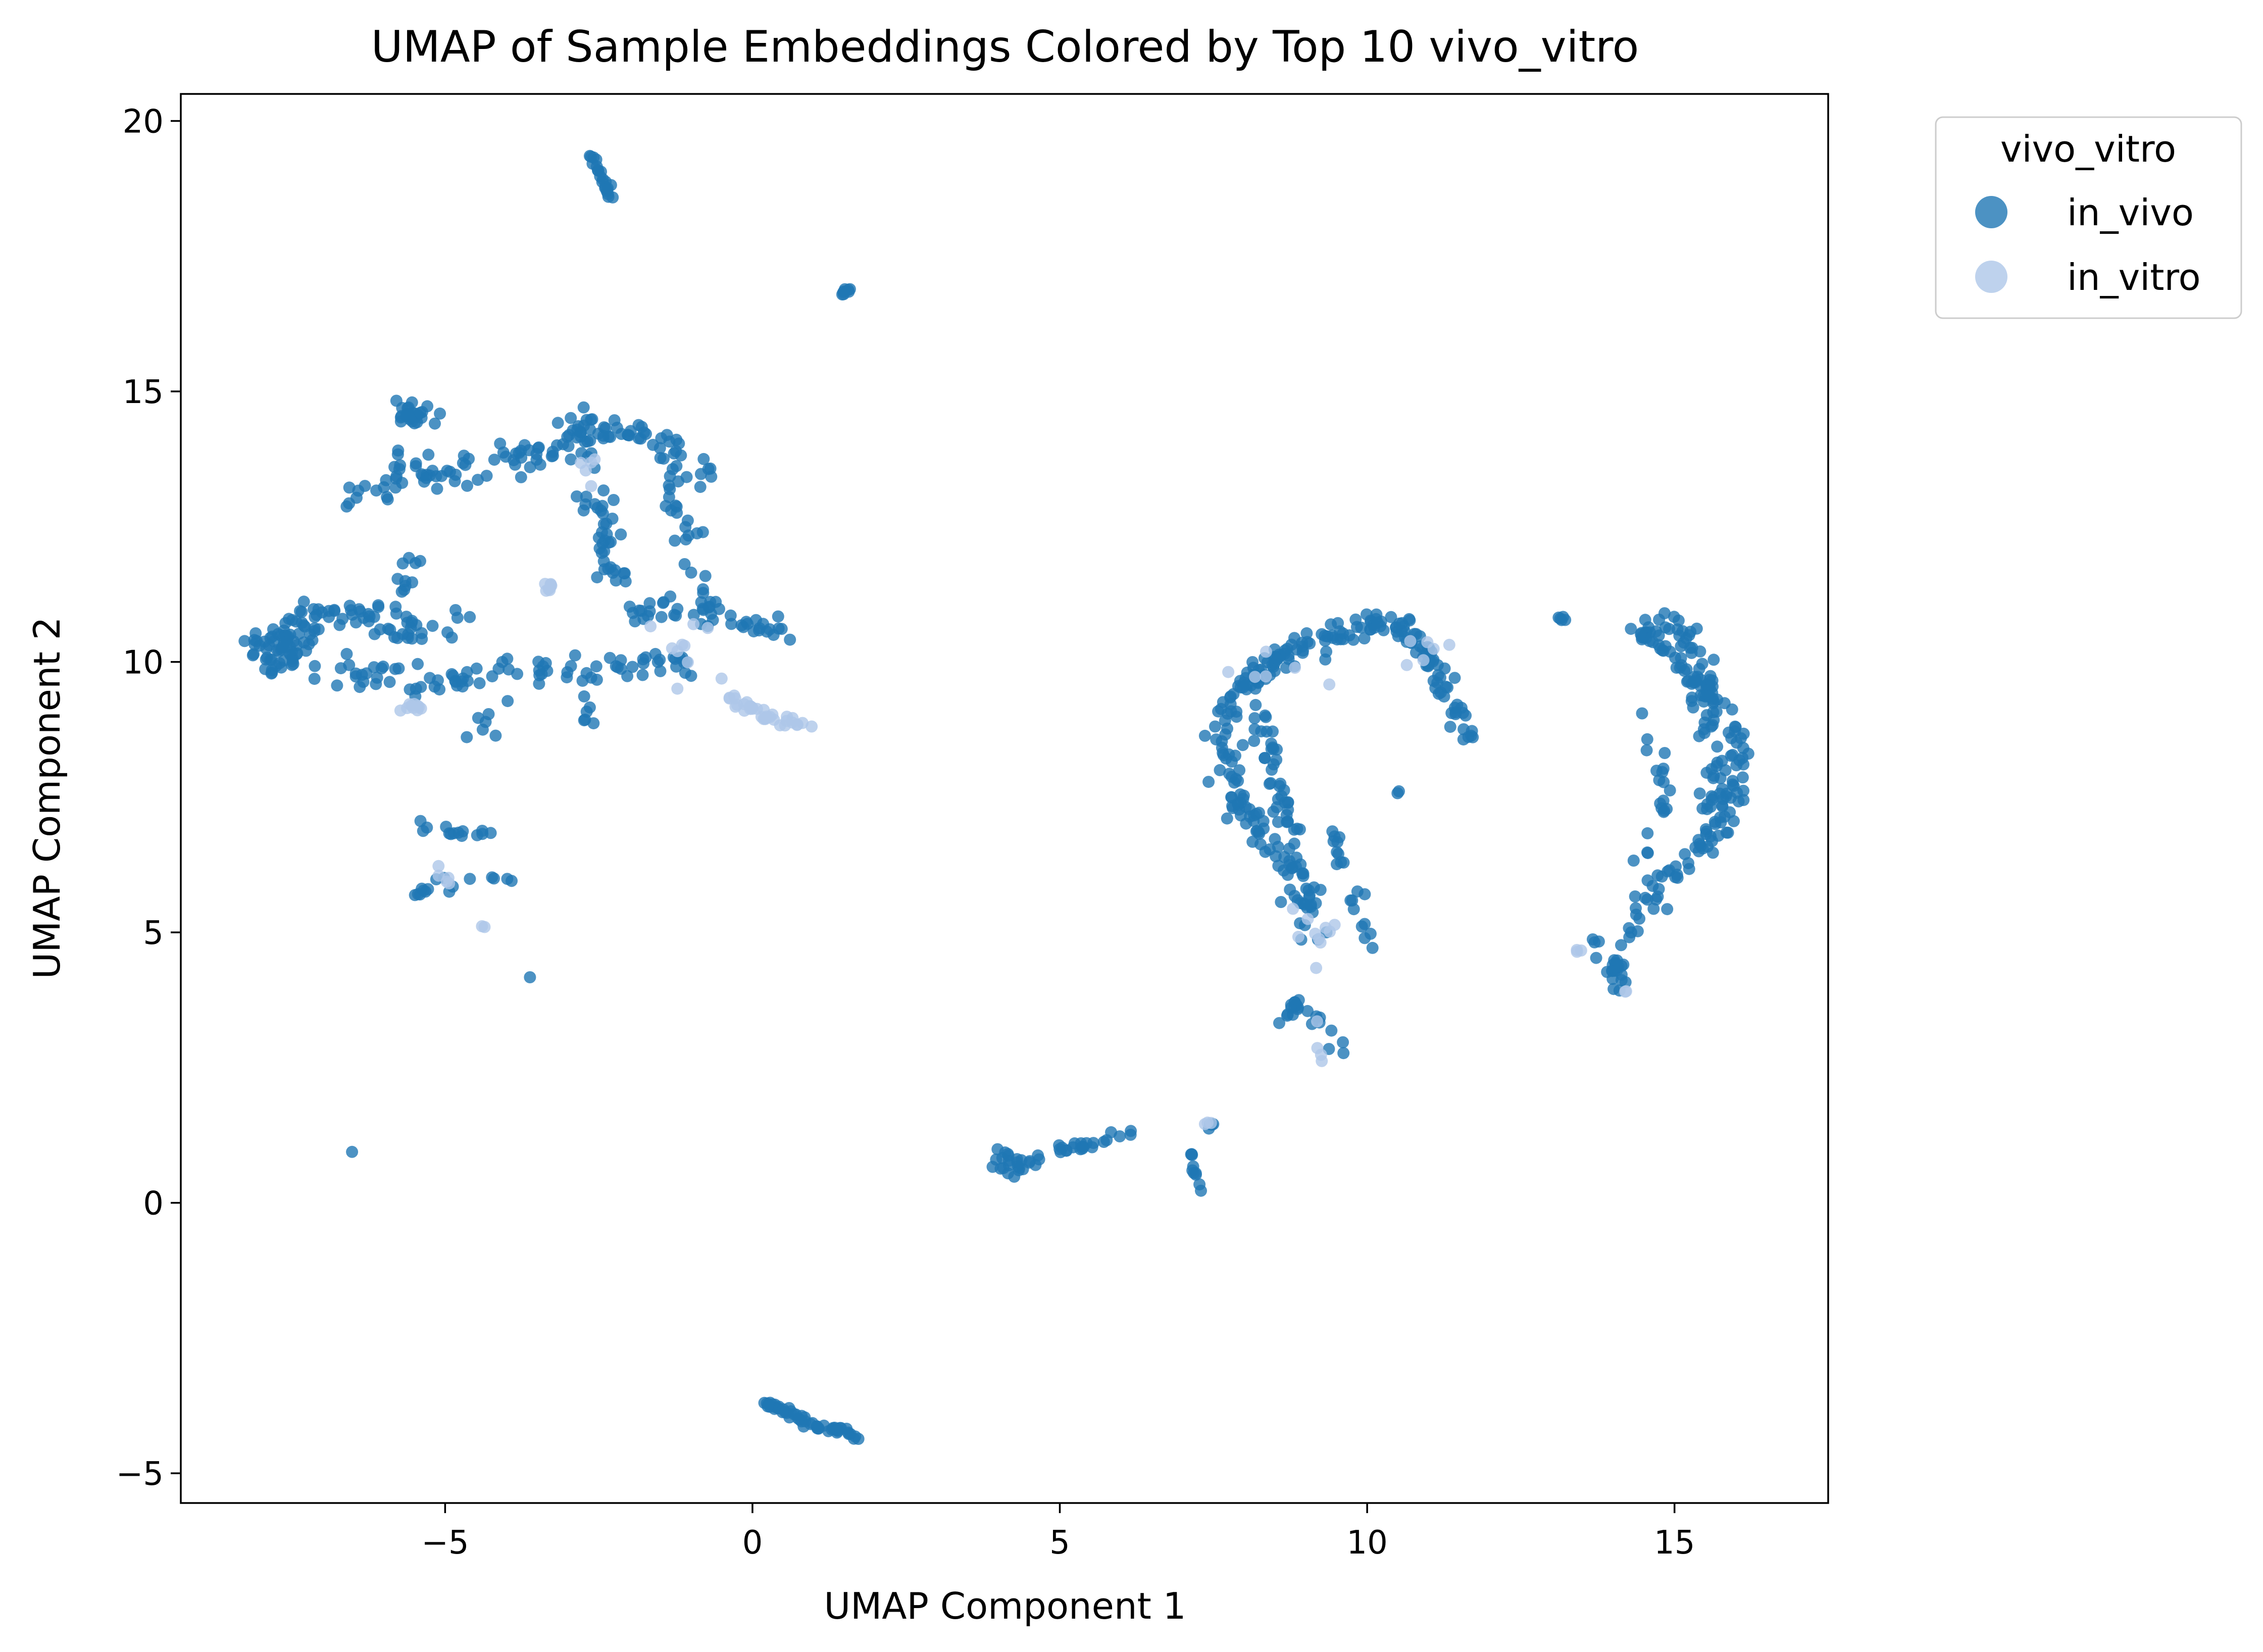 This screenshot has width=2263, height=1652. I want to click on legend-label-in-vivo: in_vivo, so click(2130, 213).